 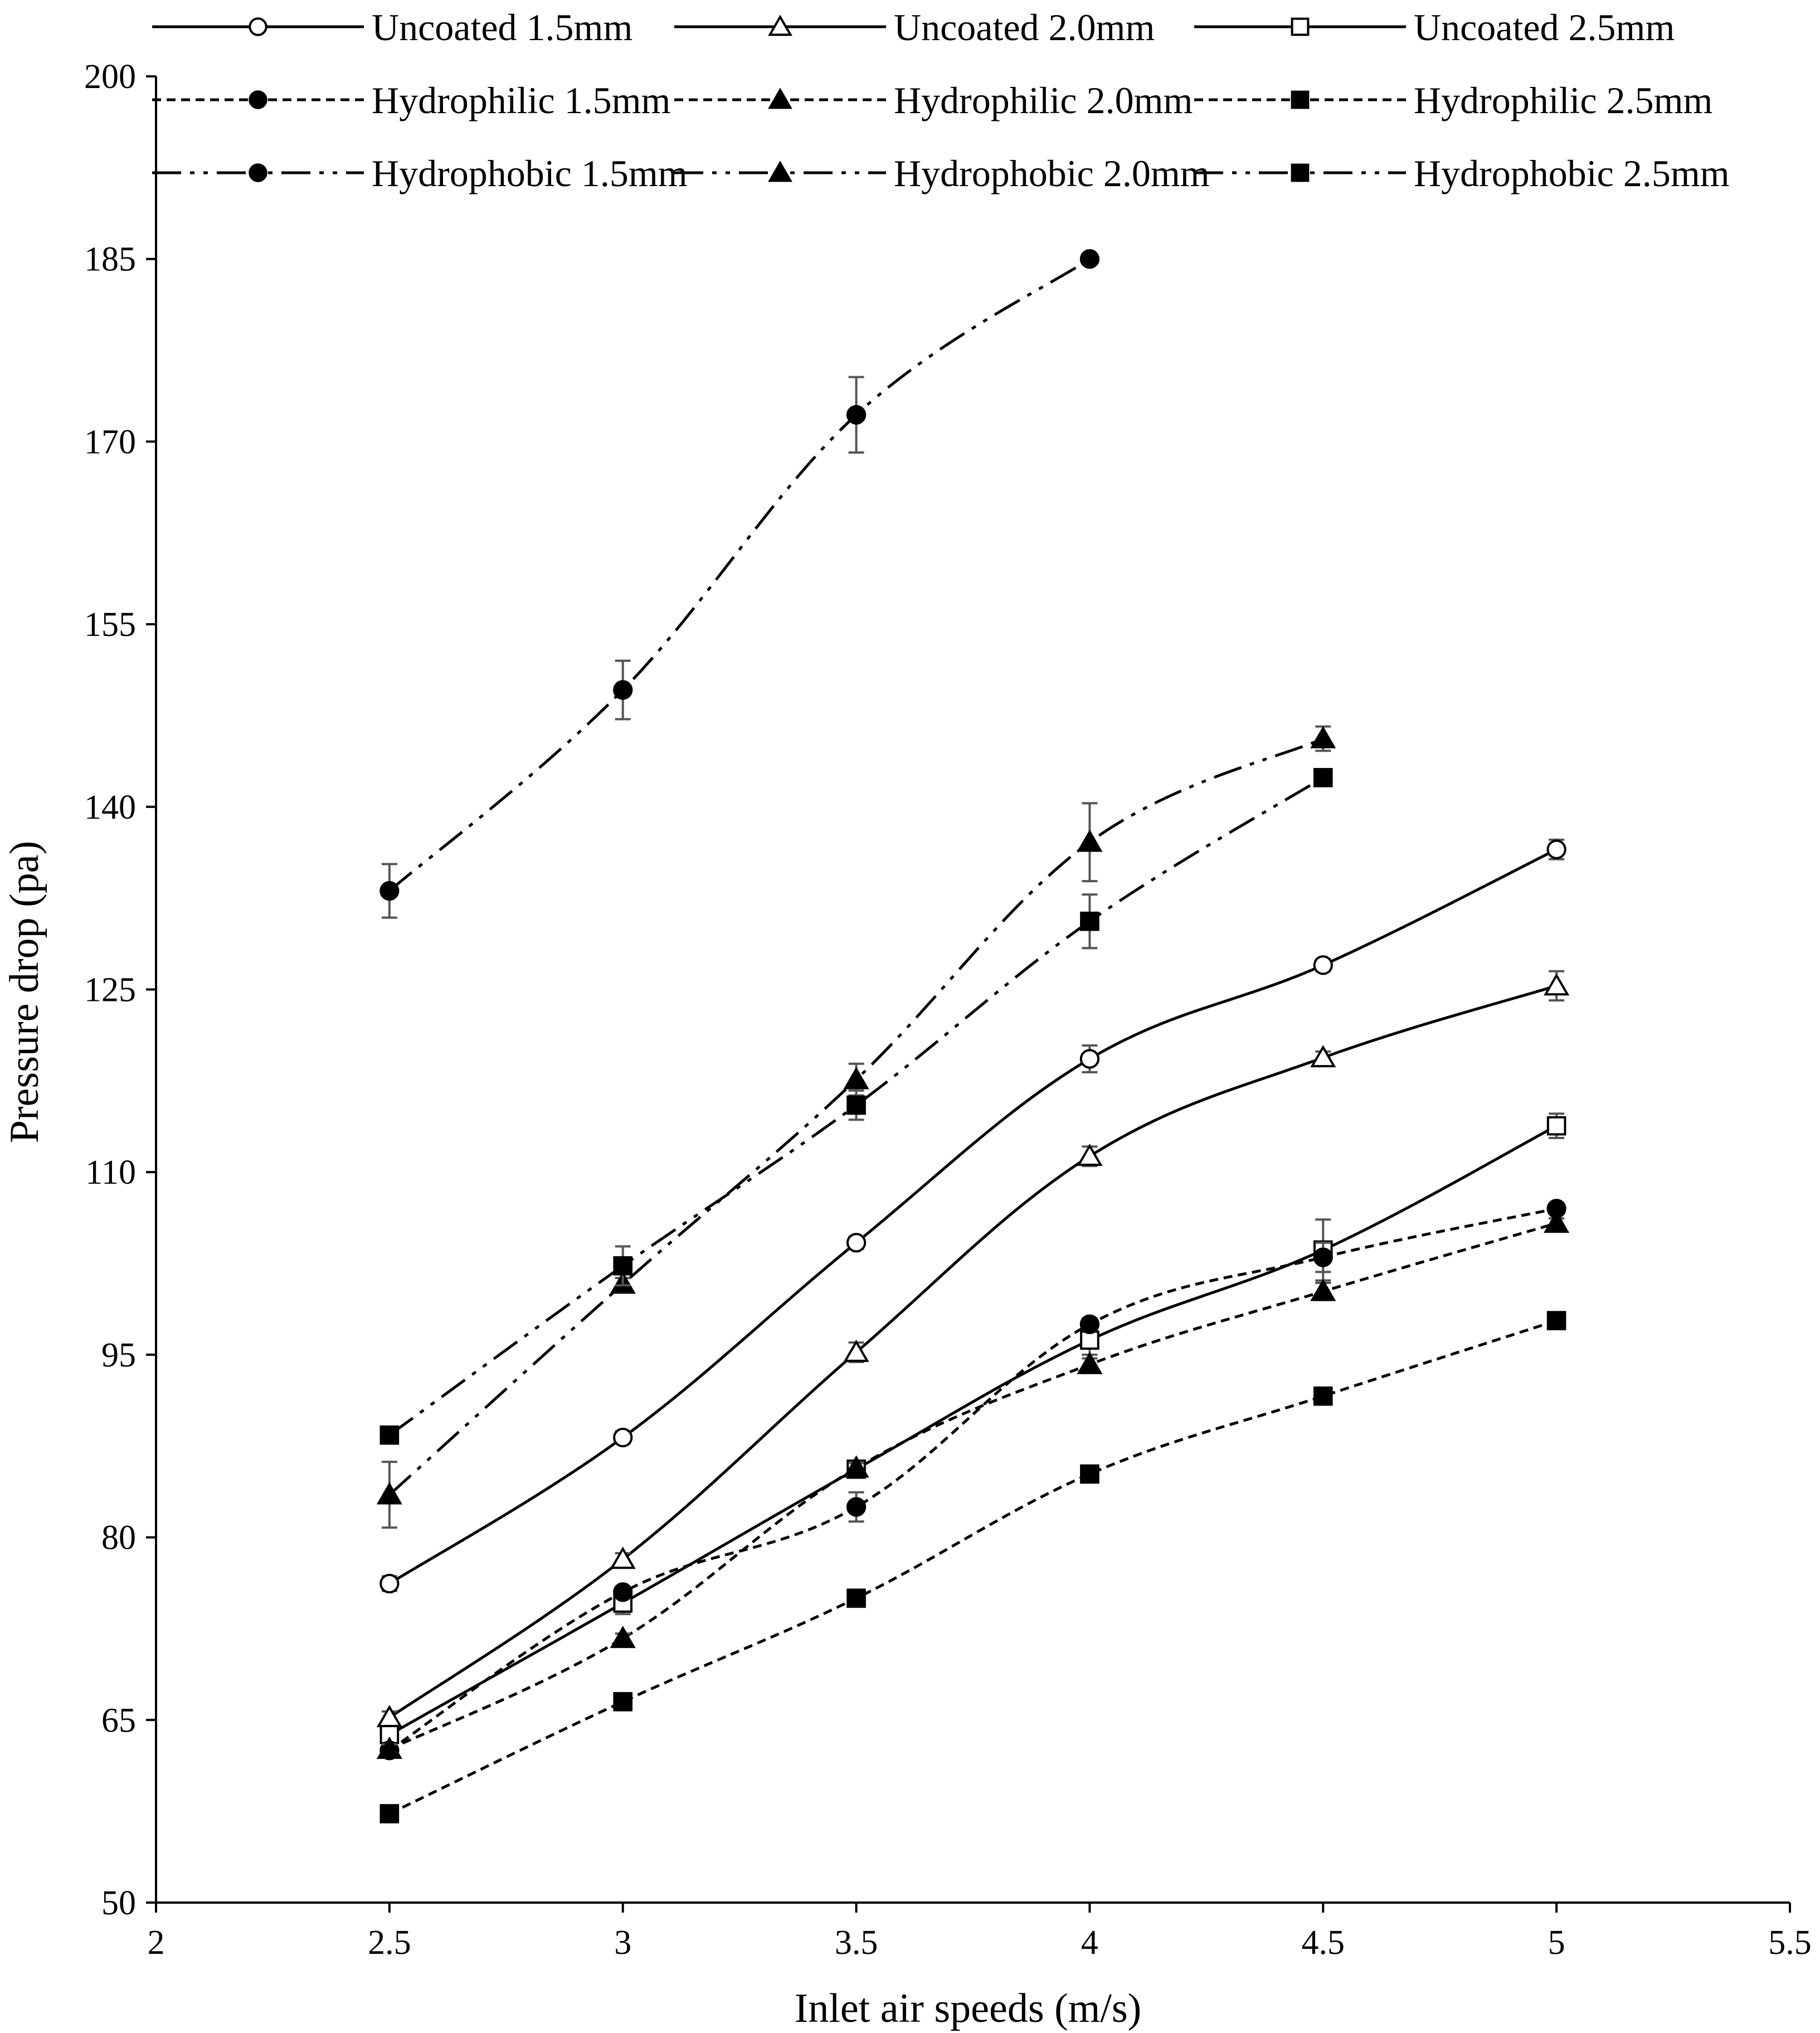 I want to click on y-tick-label: 140, so click(x=110, y=807).